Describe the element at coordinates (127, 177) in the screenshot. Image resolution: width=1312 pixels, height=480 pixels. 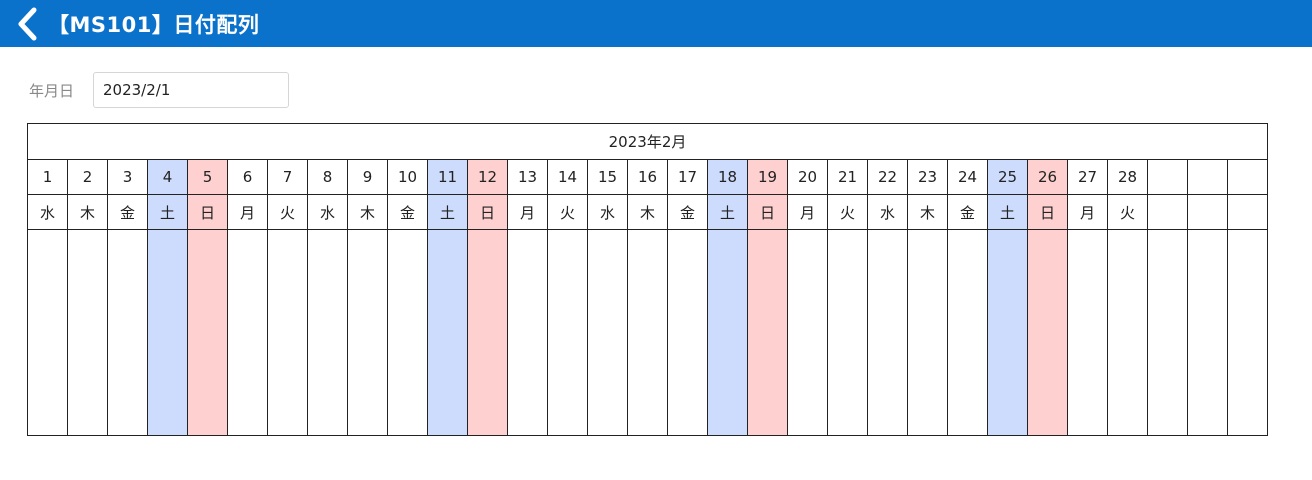
I see `date-cell: 3` at that location.